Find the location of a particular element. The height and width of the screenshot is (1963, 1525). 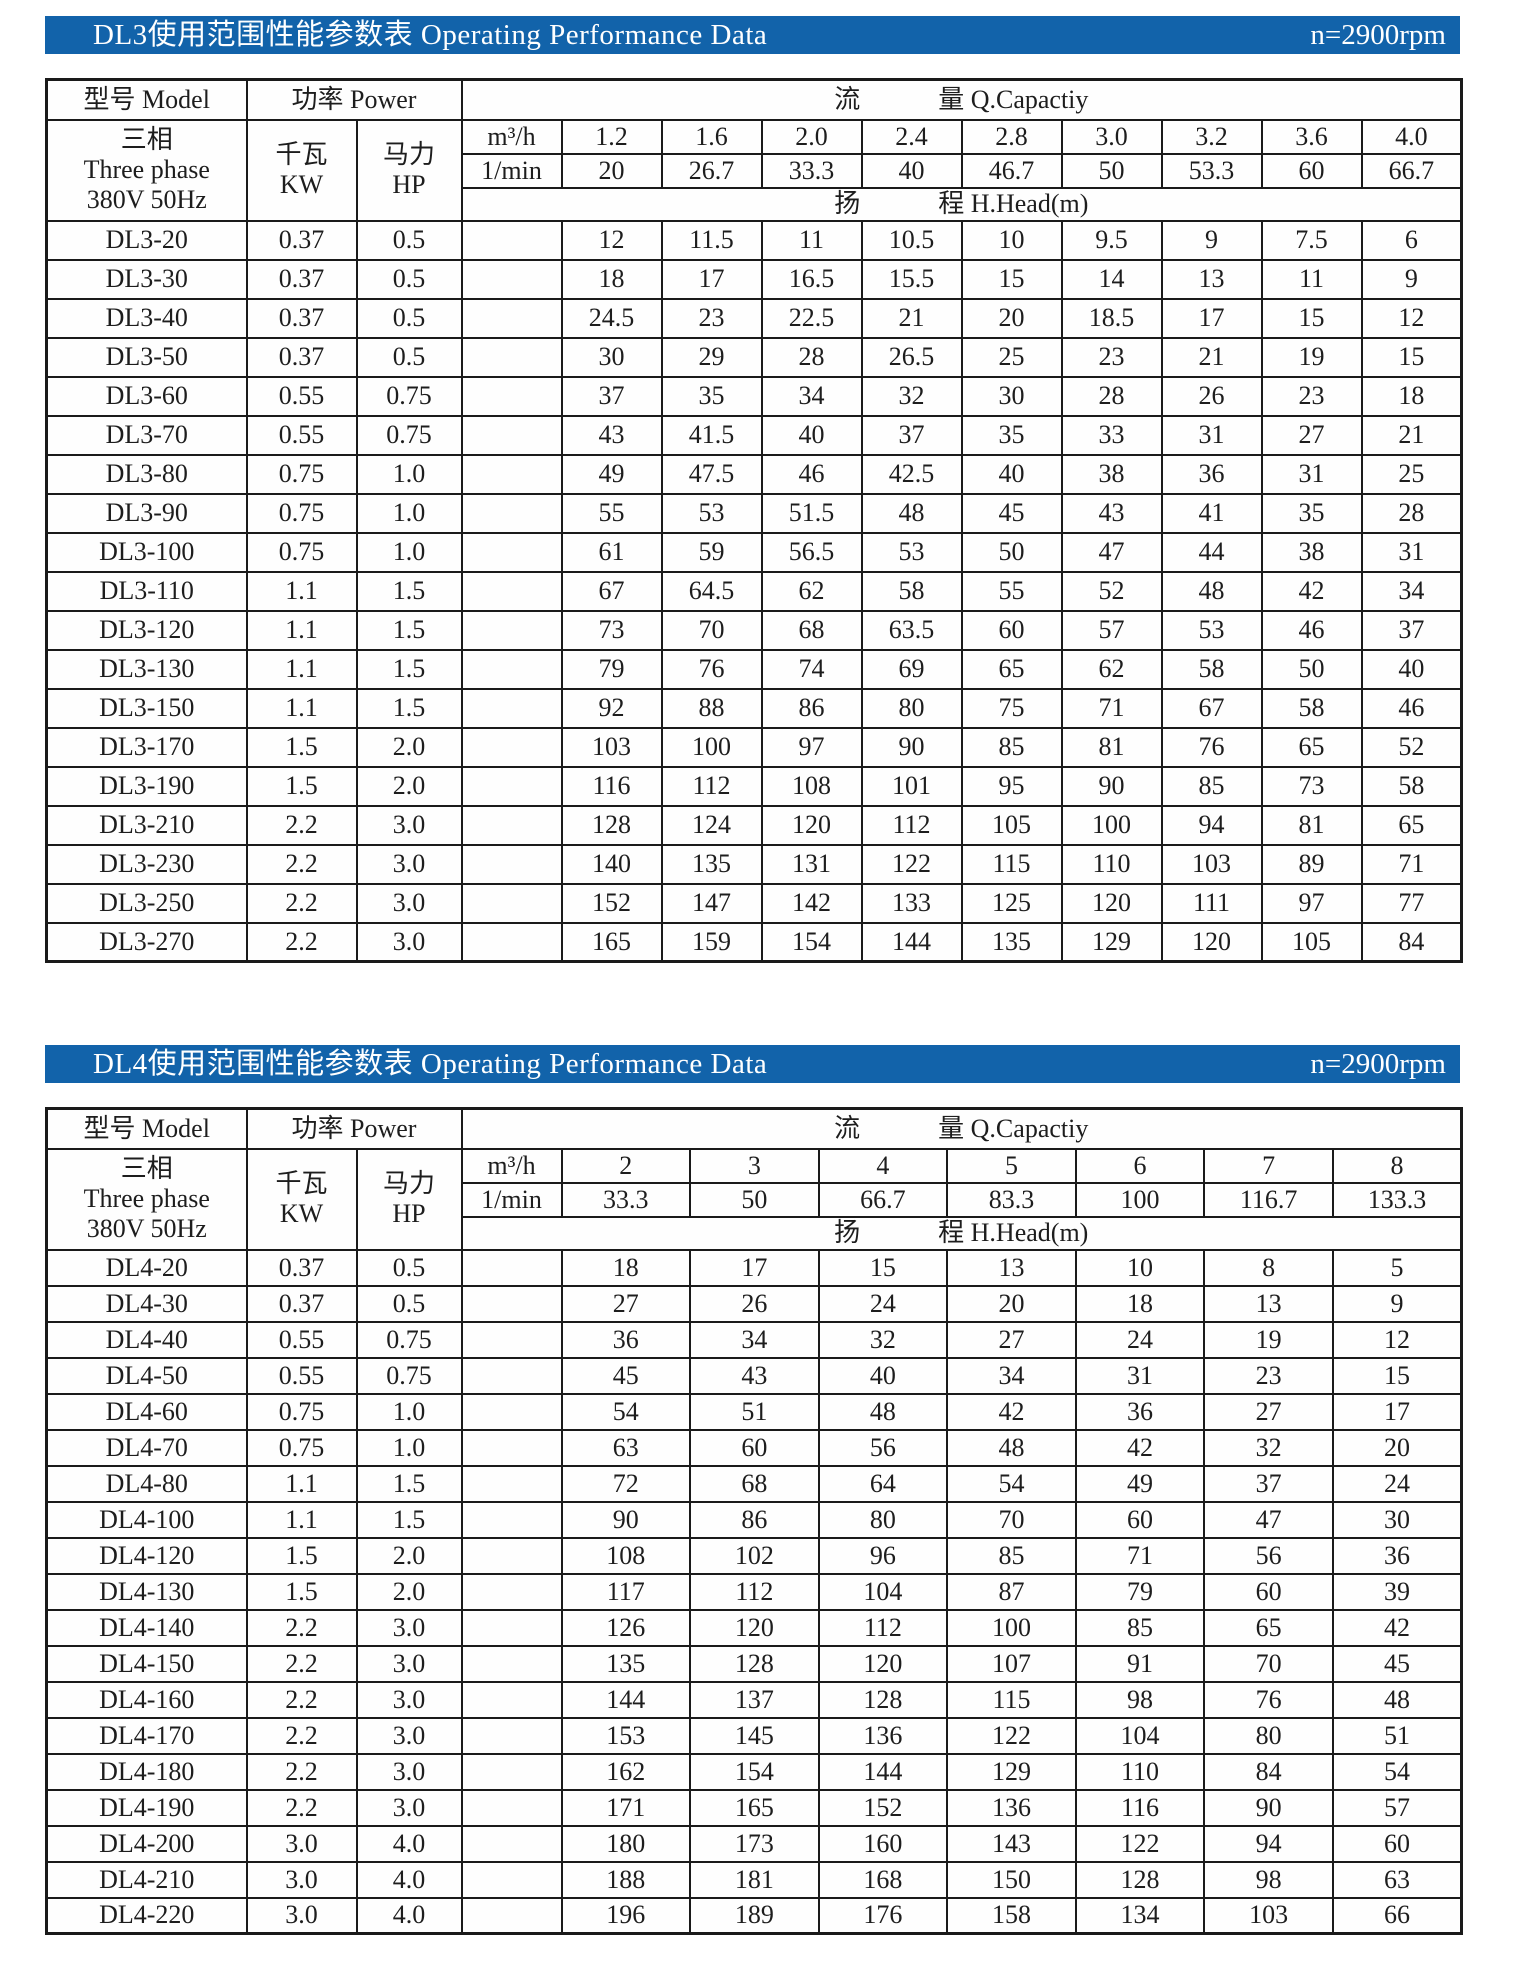

m3h-value-cell: 3.6 is located at coordinates (1311, 136).